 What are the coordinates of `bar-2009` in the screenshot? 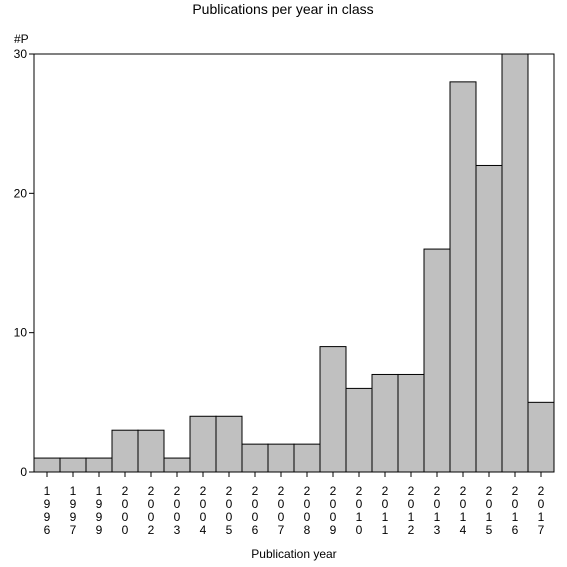 It's located at (333, 409).